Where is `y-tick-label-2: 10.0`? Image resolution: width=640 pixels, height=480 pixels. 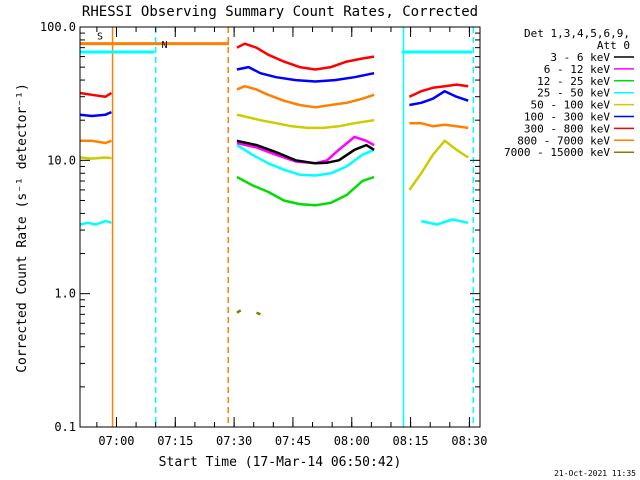
y-tick-label-2: 10.0 is located at coordinates (61, 160).